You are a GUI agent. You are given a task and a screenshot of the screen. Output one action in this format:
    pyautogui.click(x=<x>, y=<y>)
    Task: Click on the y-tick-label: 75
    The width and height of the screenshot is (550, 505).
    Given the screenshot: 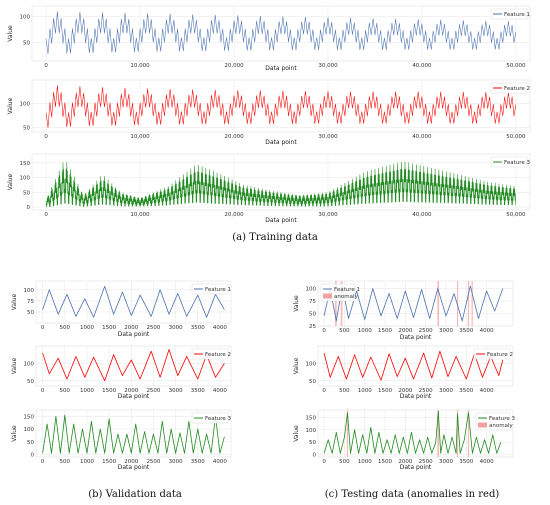 What is the action you would take?
    pyautogui.click(x=30, y=302)
    